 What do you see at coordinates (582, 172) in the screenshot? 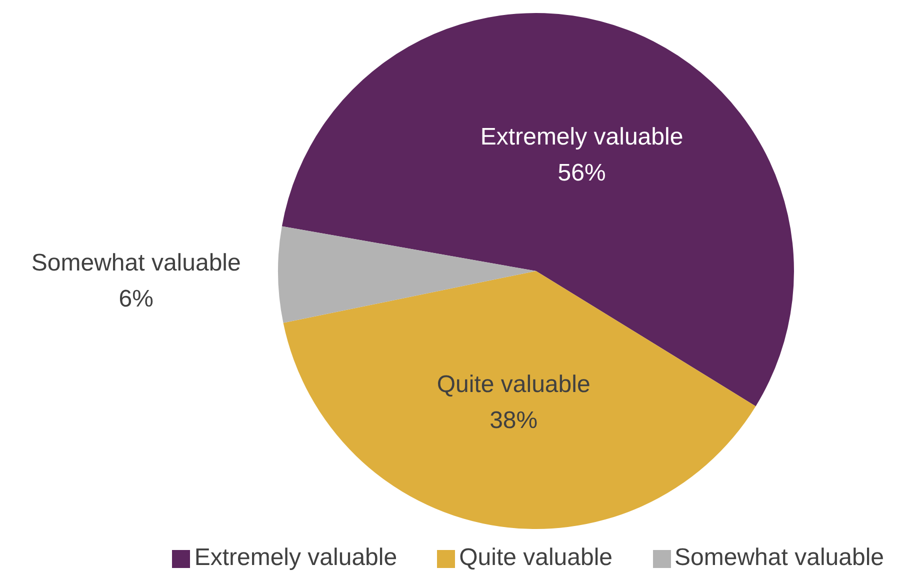
I see `data-label: 56%` at bounding box center [582, 172].